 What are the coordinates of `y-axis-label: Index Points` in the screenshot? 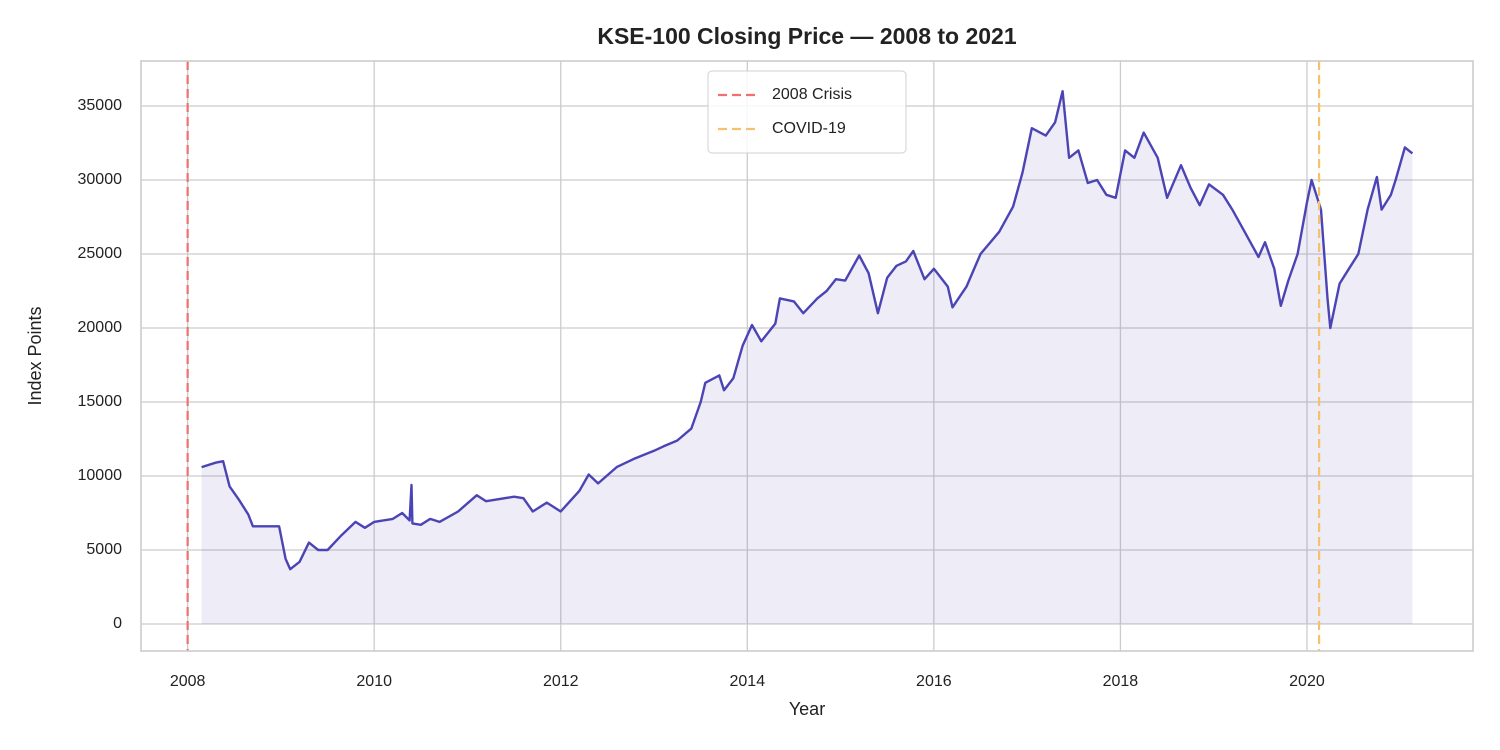 It's located at (35, 355).